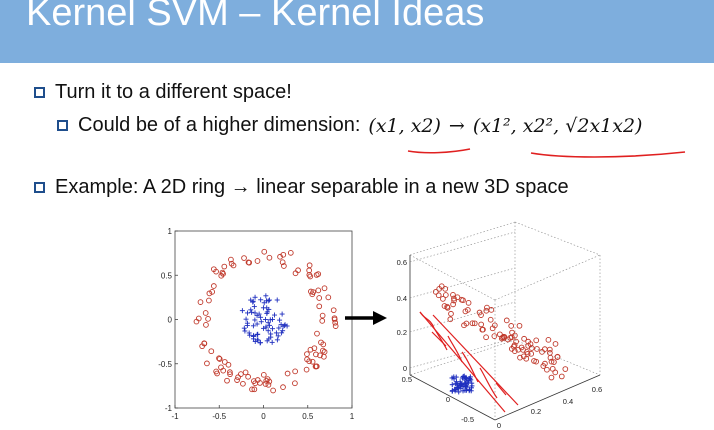  I want to click on y3d-tick-label: -0.5, so click(467, 419).